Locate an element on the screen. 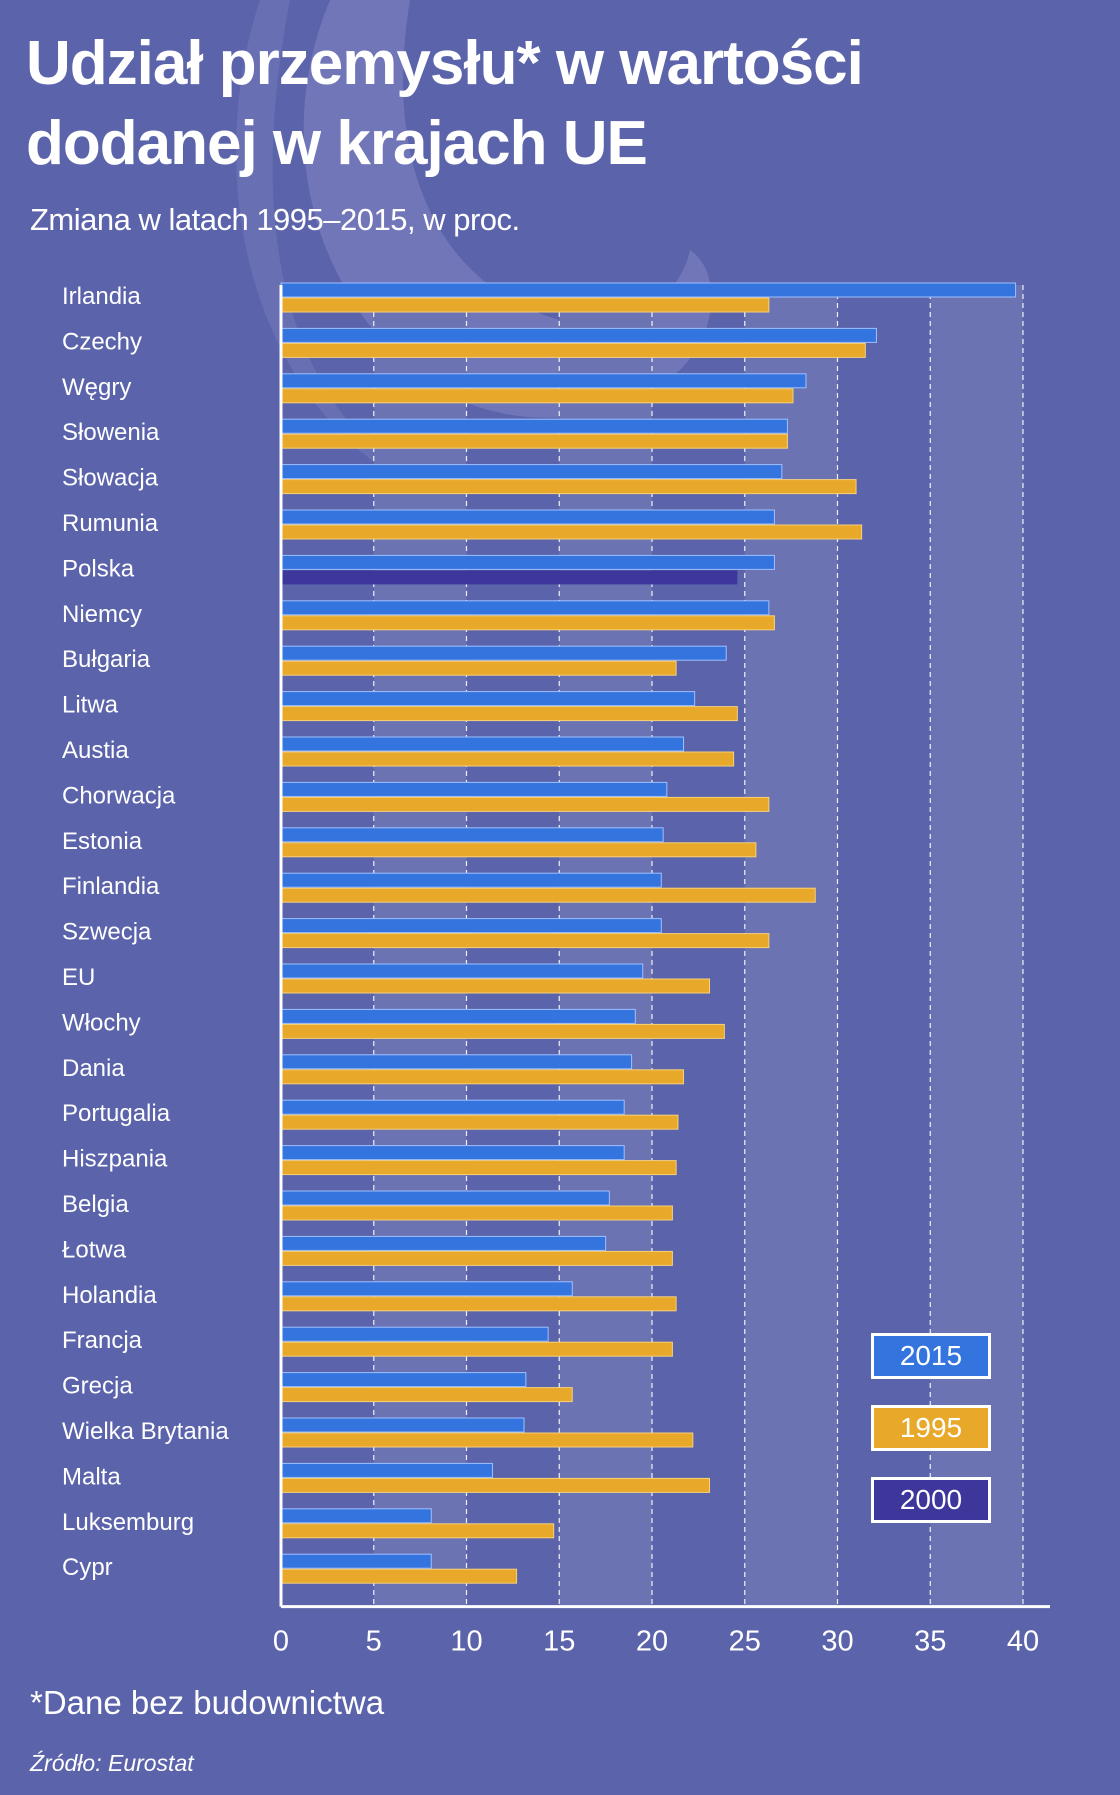 Image resolution: width=1120 pixels, height=1795 pixels. category-label: Szwecja is located at coordinates (107, 932).